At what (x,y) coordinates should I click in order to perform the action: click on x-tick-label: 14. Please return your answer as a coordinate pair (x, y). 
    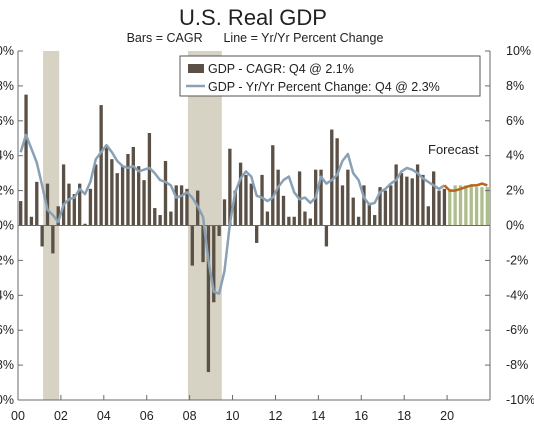
    Looking at the image, I should click on (318, 416).